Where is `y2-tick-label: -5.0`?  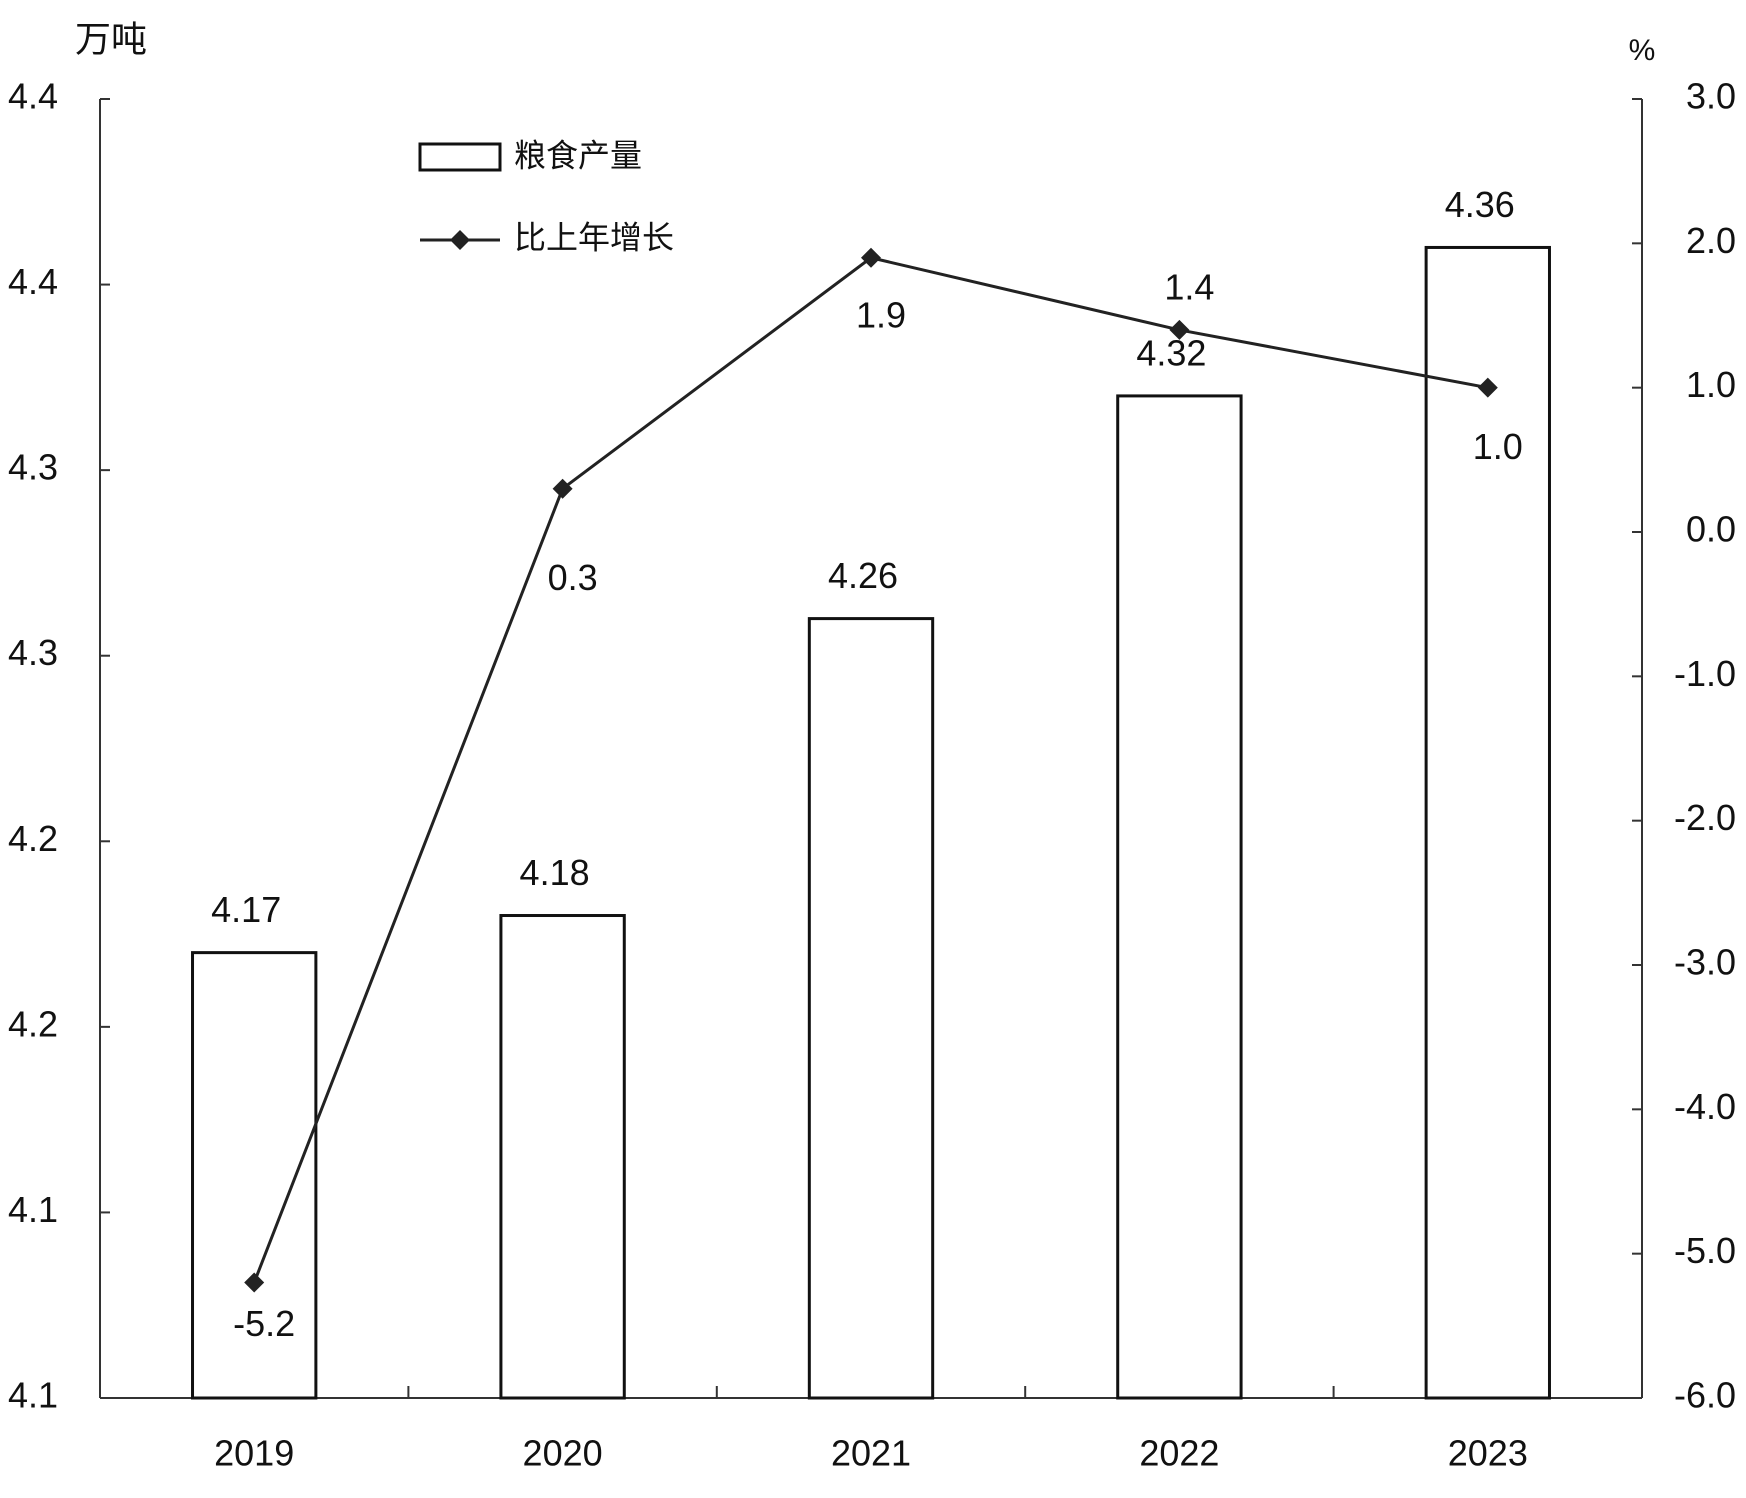
y2-tick-label: -5.0 is located at coordinates (1705, 1250).